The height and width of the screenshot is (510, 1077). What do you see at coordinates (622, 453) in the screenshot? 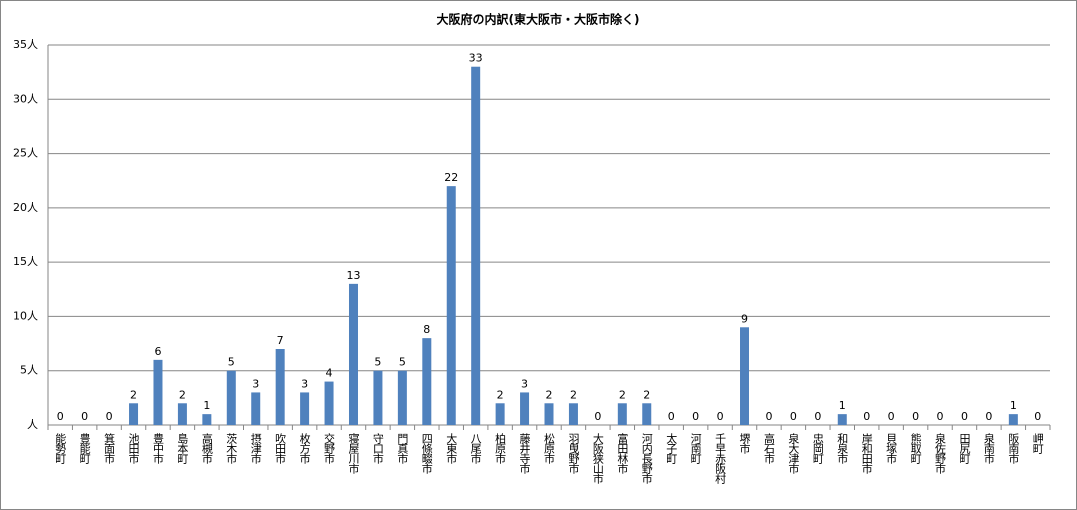
I see `x-tick-label: 富田林市` at bounding box center [622, 453].